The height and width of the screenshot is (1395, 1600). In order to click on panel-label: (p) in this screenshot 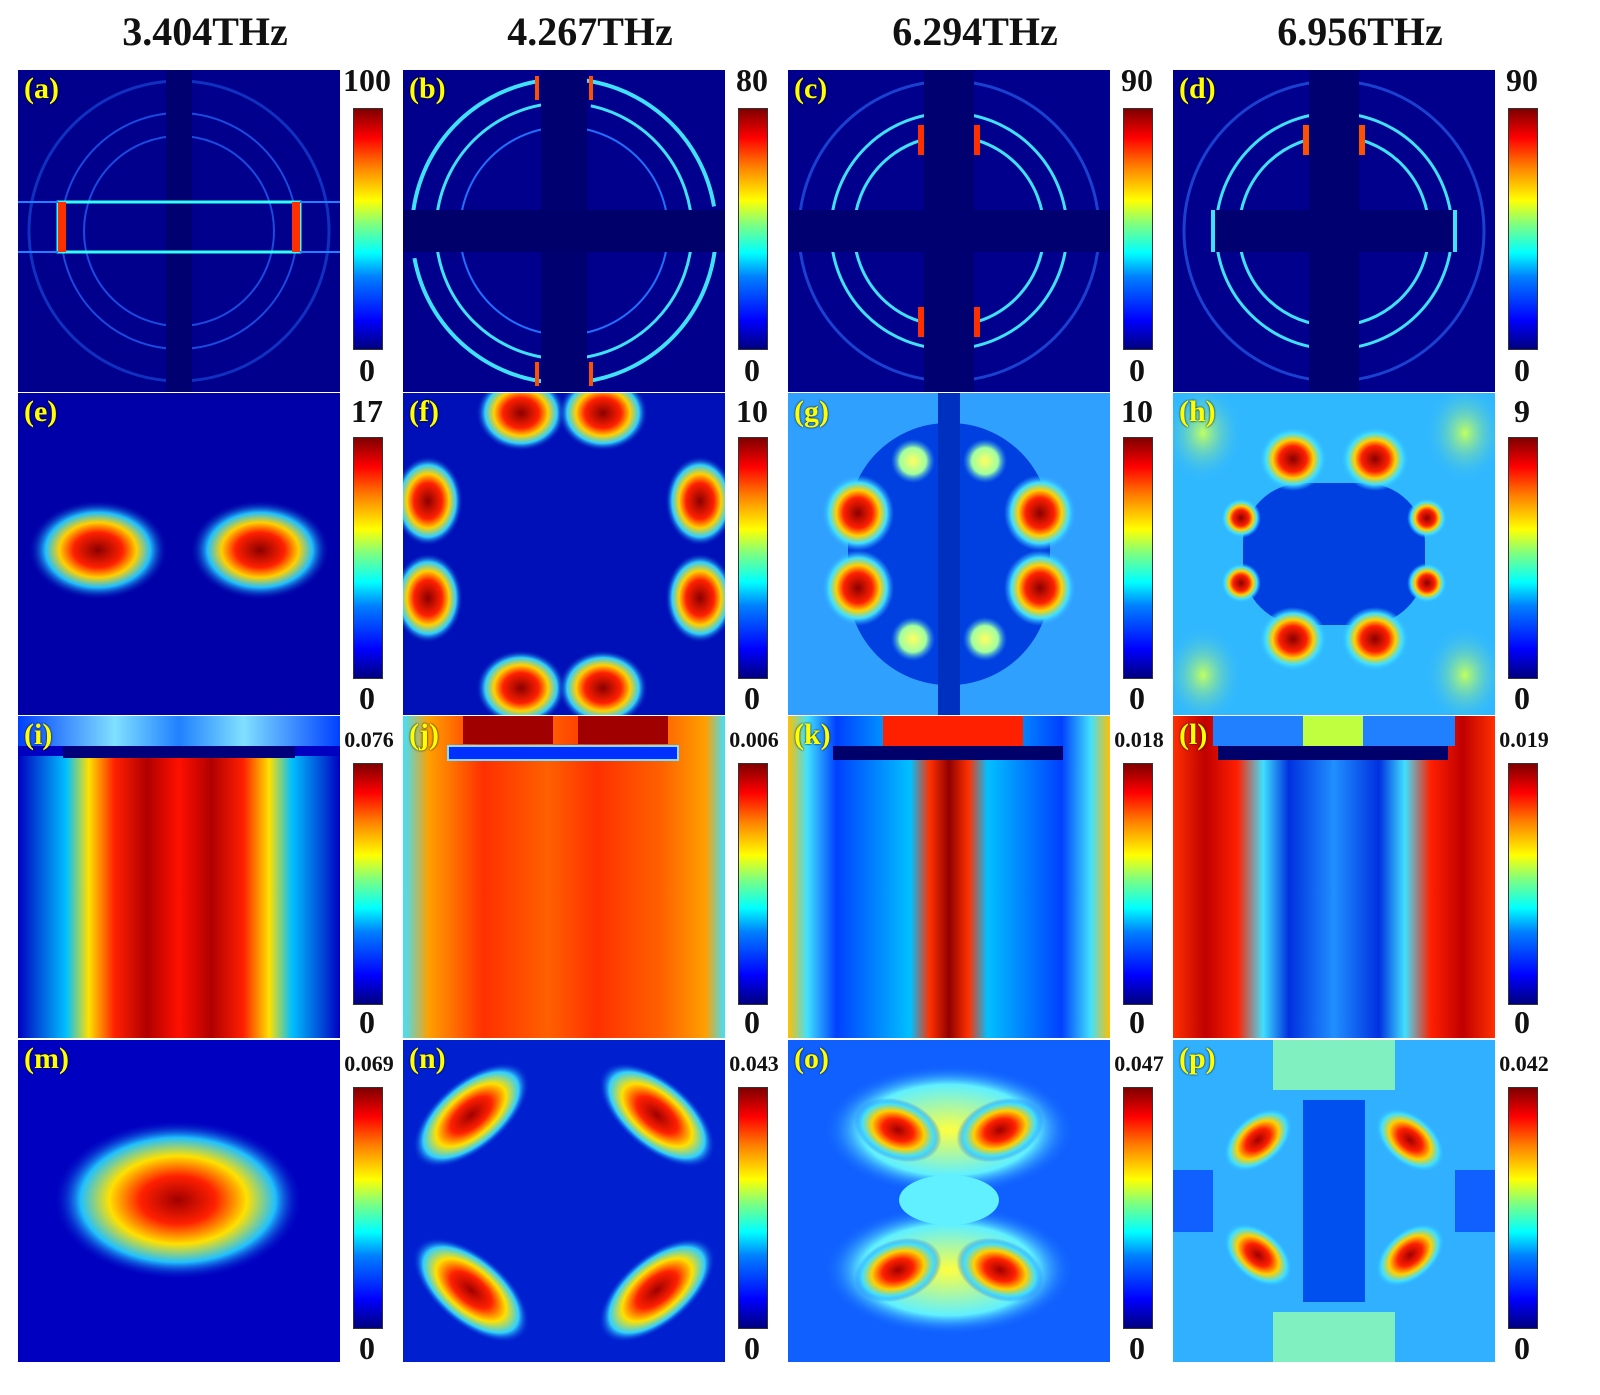, I will do `click(1197, 1058)`.